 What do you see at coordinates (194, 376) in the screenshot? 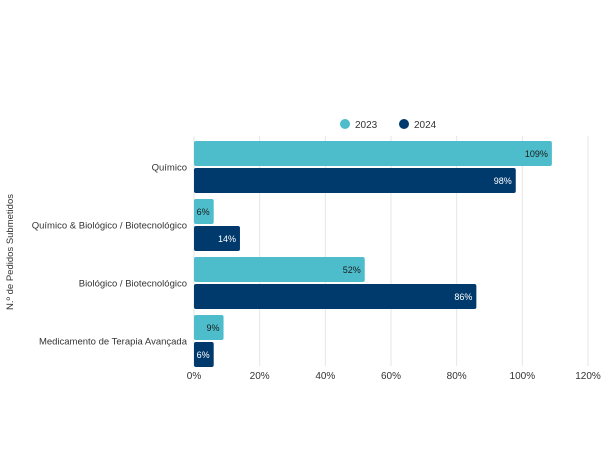
I see `x-tick-label: 0%` at bounding box center [194, 376].